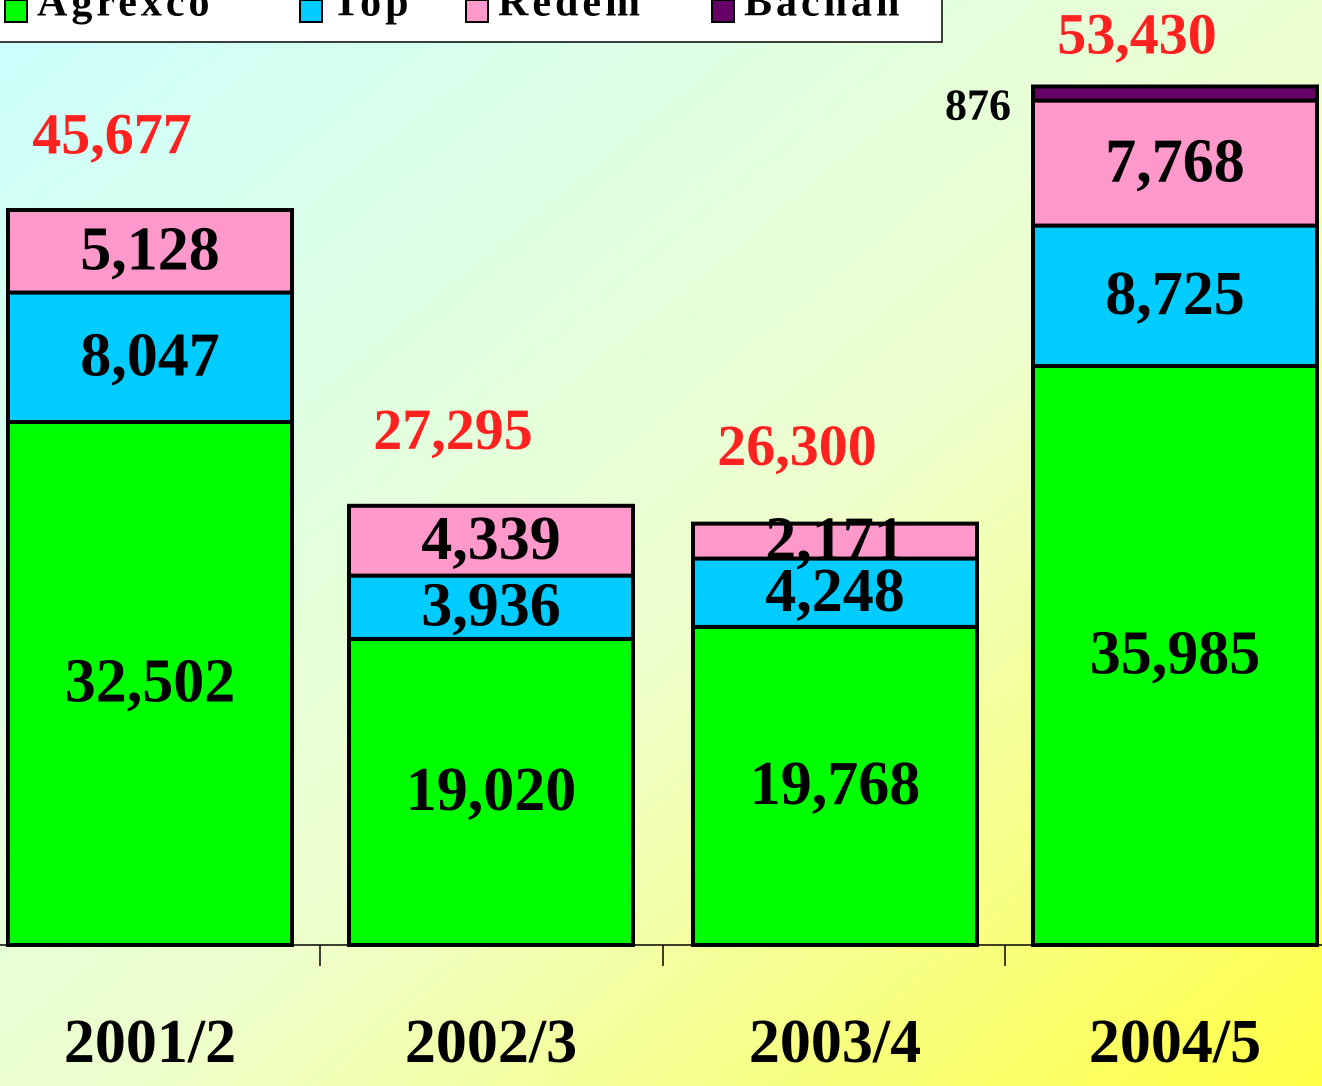 The width and height of the screenshot is (1322, 1086). What do you see at coordinates (835, 591) in the screenshot?
I see `value-label: 4,248` at bounding box center [835, 591].